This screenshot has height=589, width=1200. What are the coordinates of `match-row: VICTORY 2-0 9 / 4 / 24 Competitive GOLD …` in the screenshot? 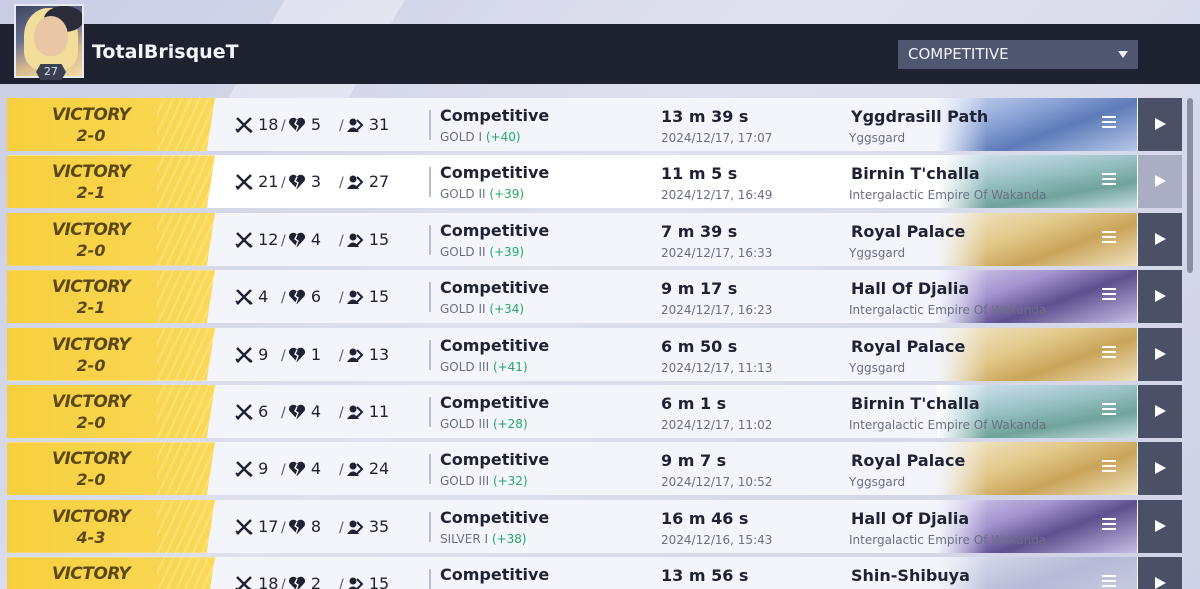 It's located at (594, 469).